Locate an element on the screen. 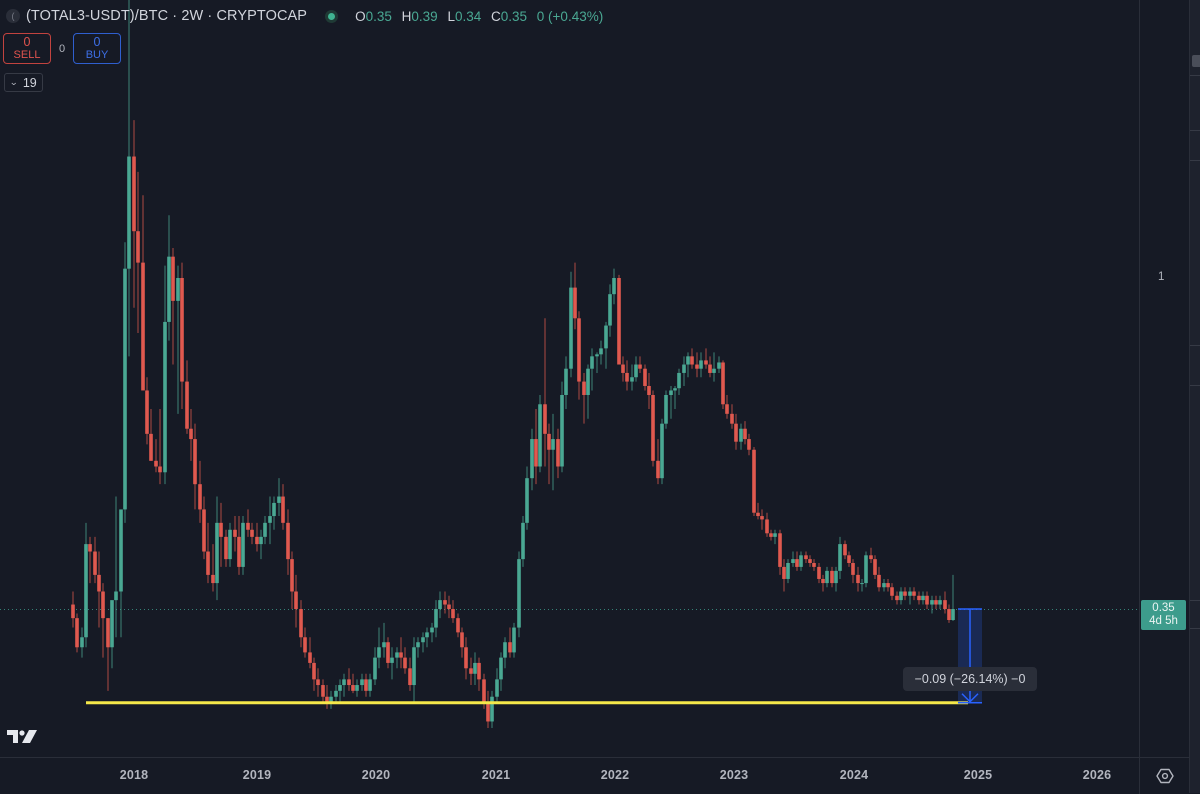  symbol-logo-icon: ( is located at coordinates (13, 16).